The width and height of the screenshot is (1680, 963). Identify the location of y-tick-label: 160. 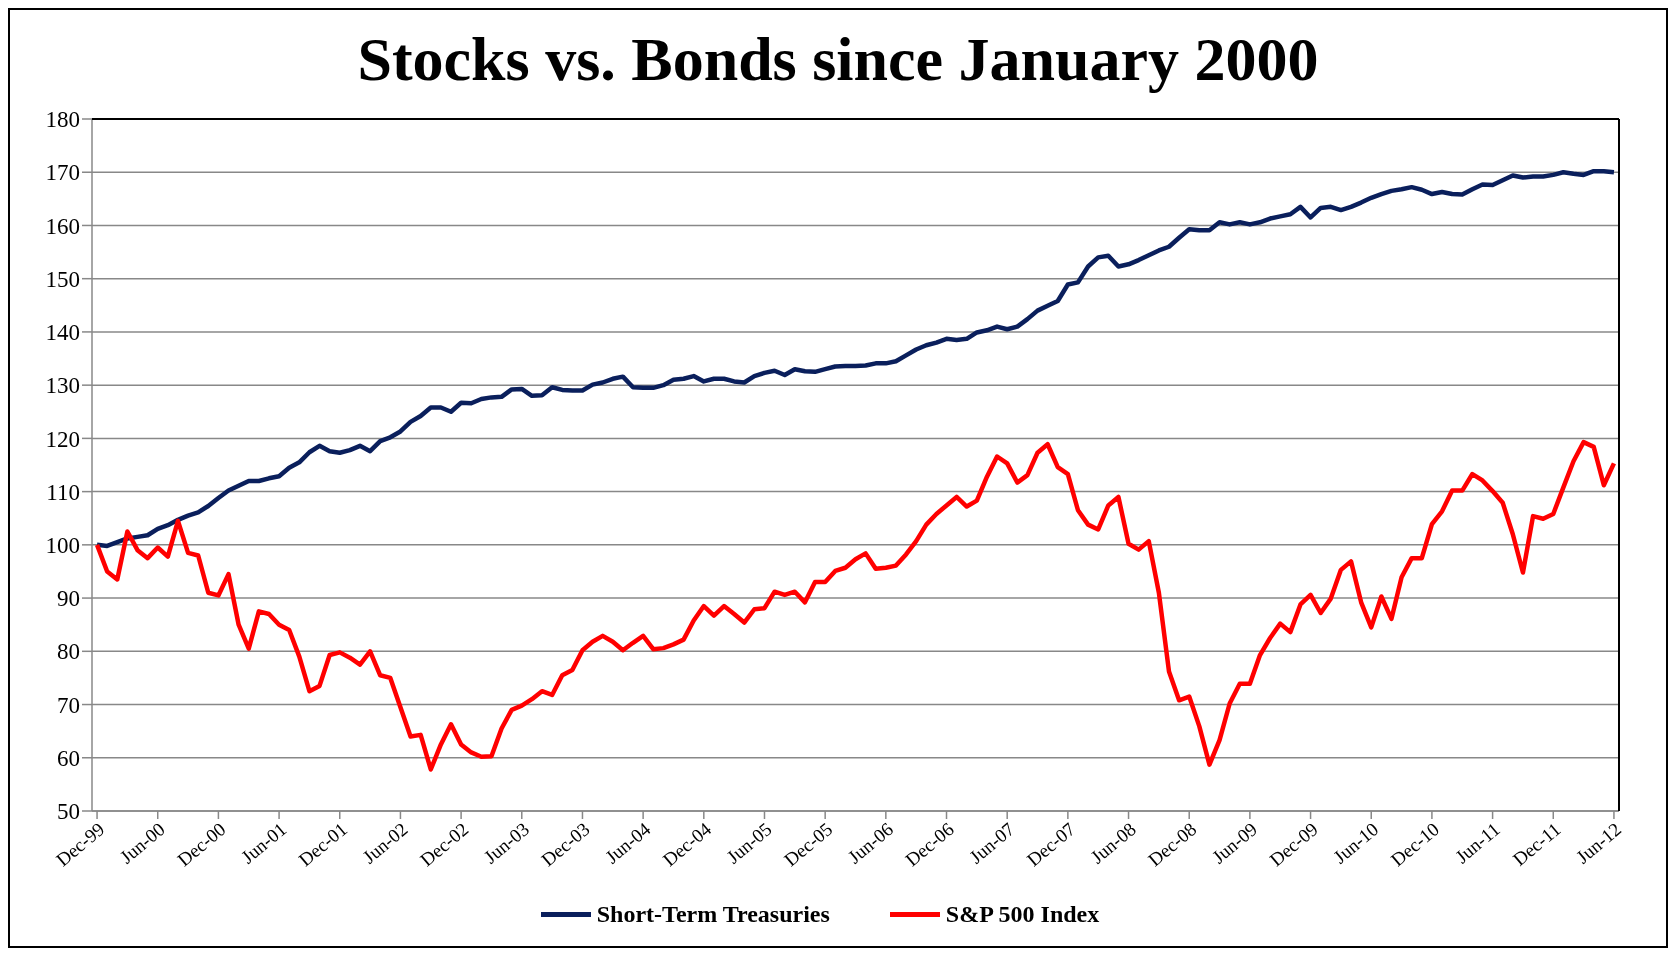
(62, 226).